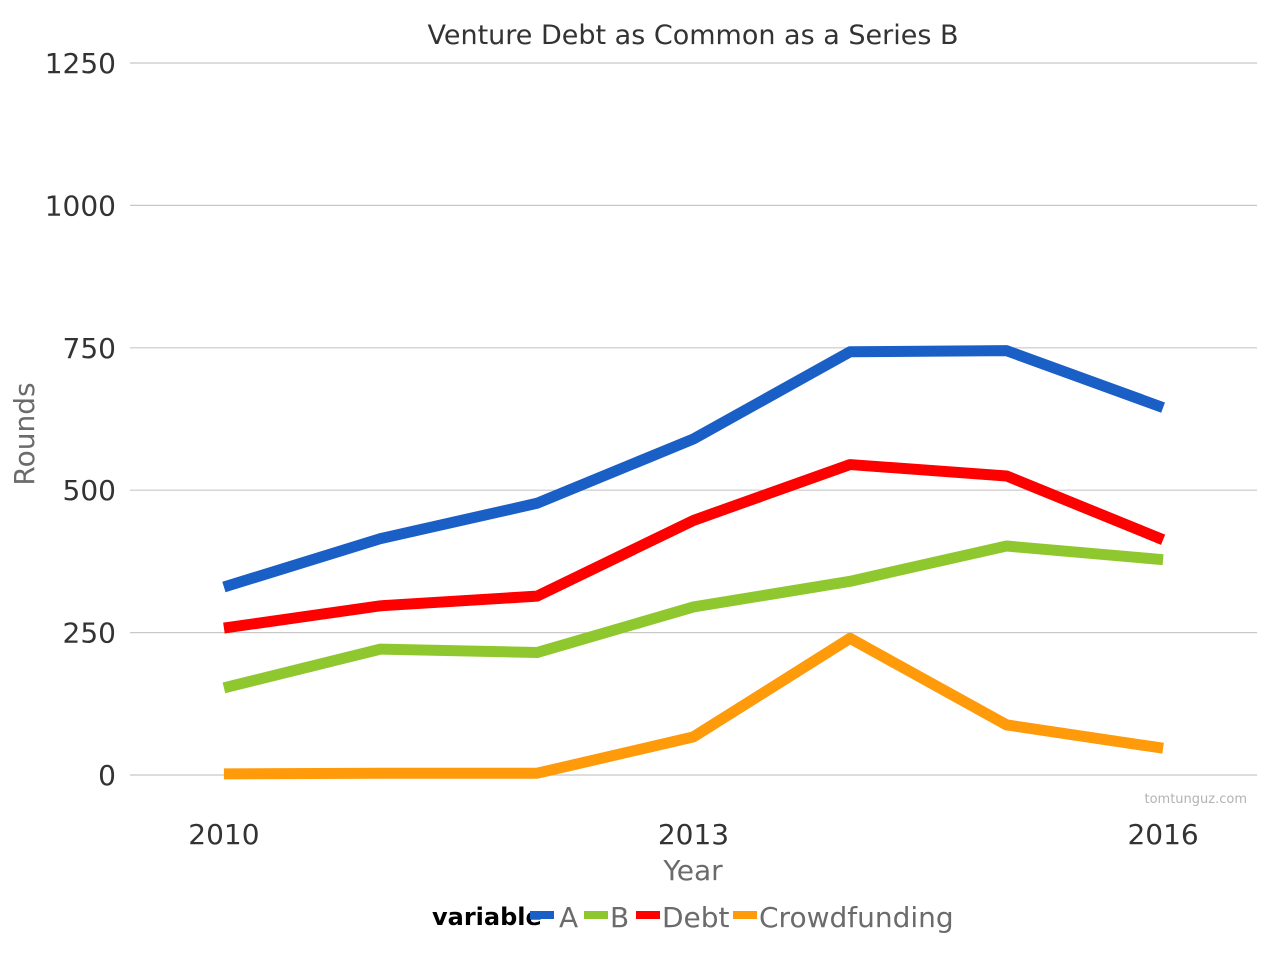 The image size is (1280, 960). I want to click on x-axis-ticks: 2010 2013 2016, so click(693, 834).